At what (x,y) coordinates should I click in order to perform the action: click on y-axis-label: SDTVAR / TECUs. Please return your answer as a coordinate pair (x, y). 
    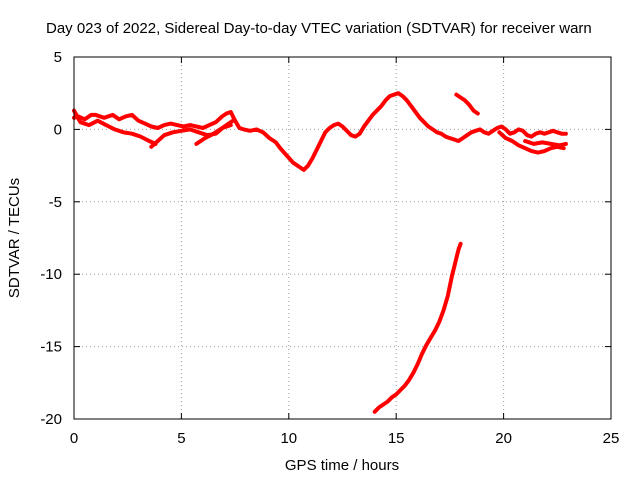
    Looking at the image, I should click on (14, 238).